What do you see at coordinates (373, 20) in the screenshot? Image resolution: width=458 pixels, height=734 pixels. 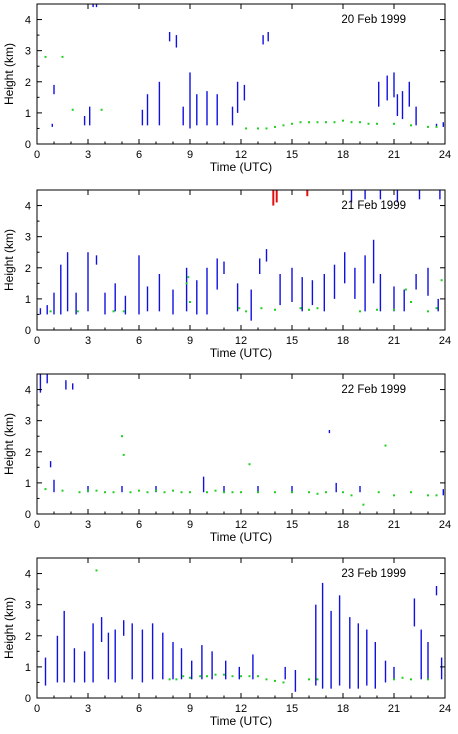 I see `date-annotation: 20 Feb 1999` at bounding box center [373, 20].